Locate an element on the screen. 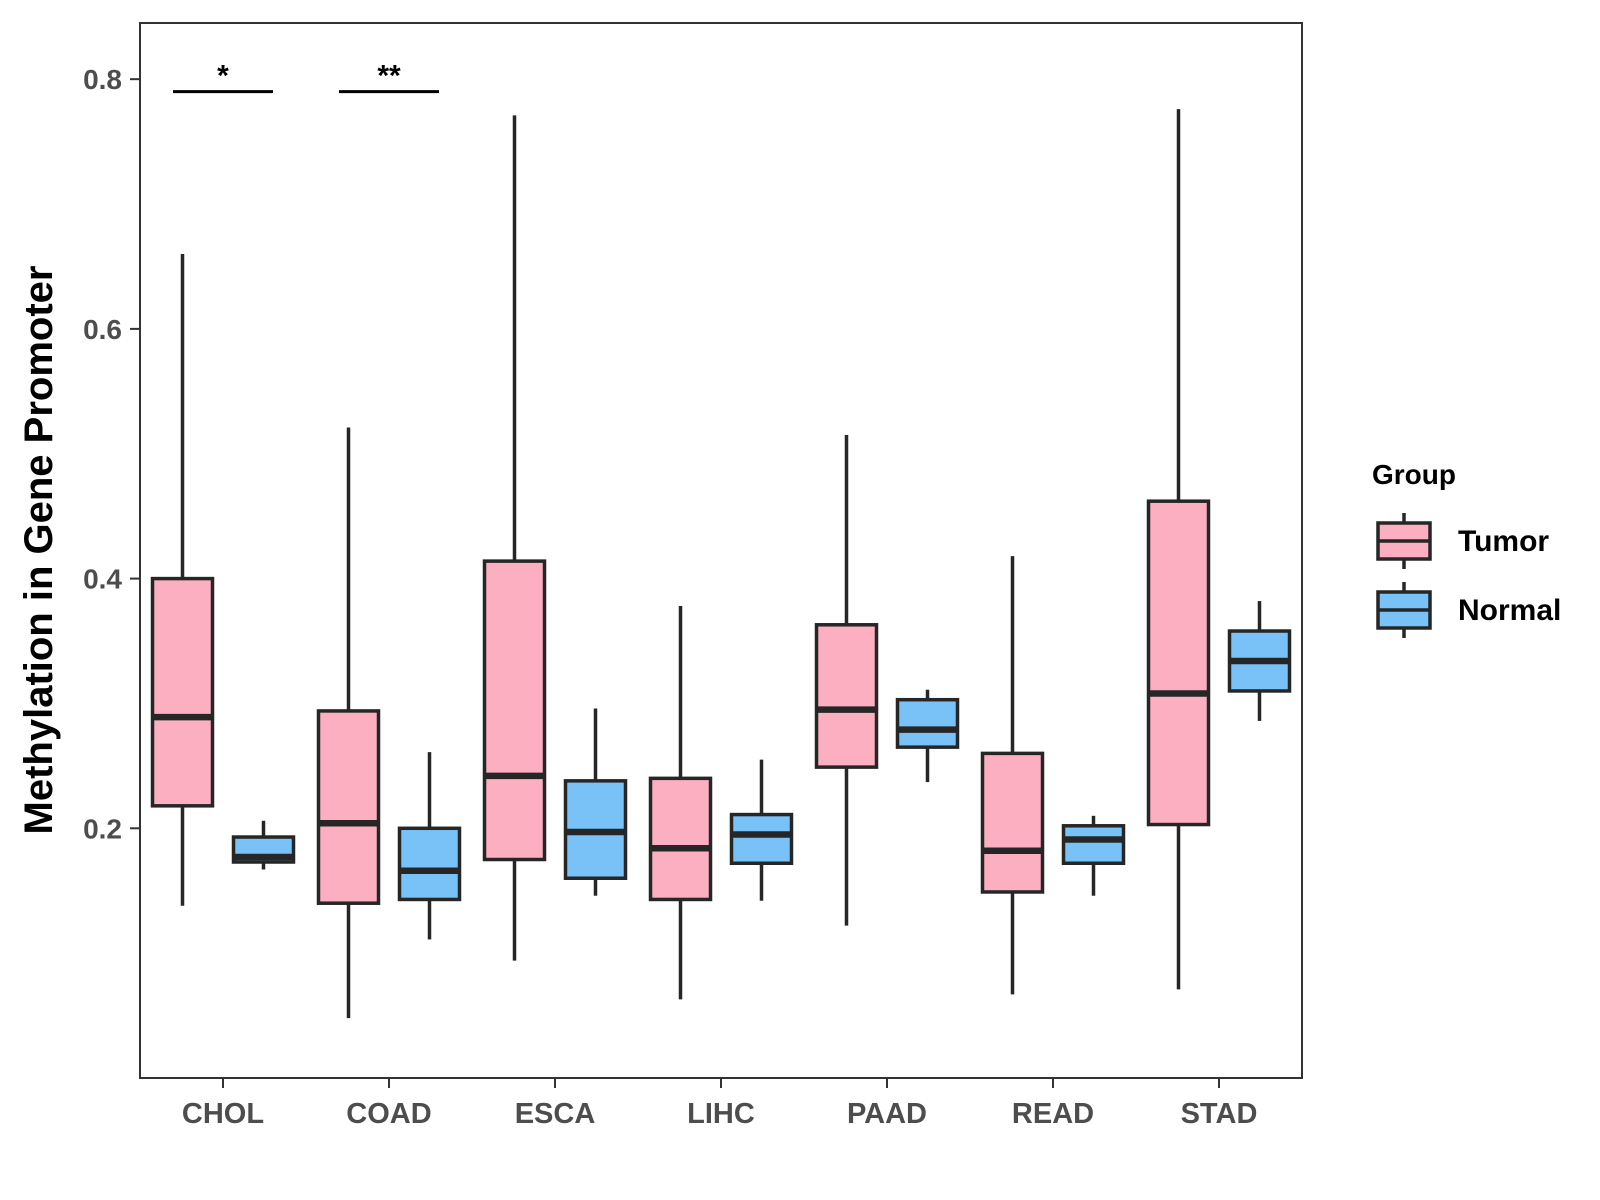 The image size is (1600, 1200). normal-box-paad is located at coordinates (927, 736).